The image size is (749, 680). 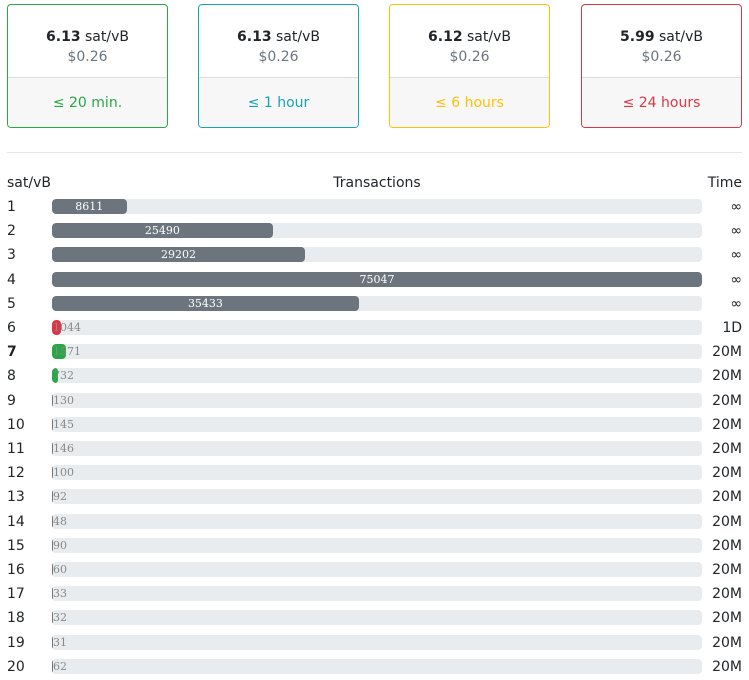 I want to click on row-fee: 20, so click(x=16, y=666).